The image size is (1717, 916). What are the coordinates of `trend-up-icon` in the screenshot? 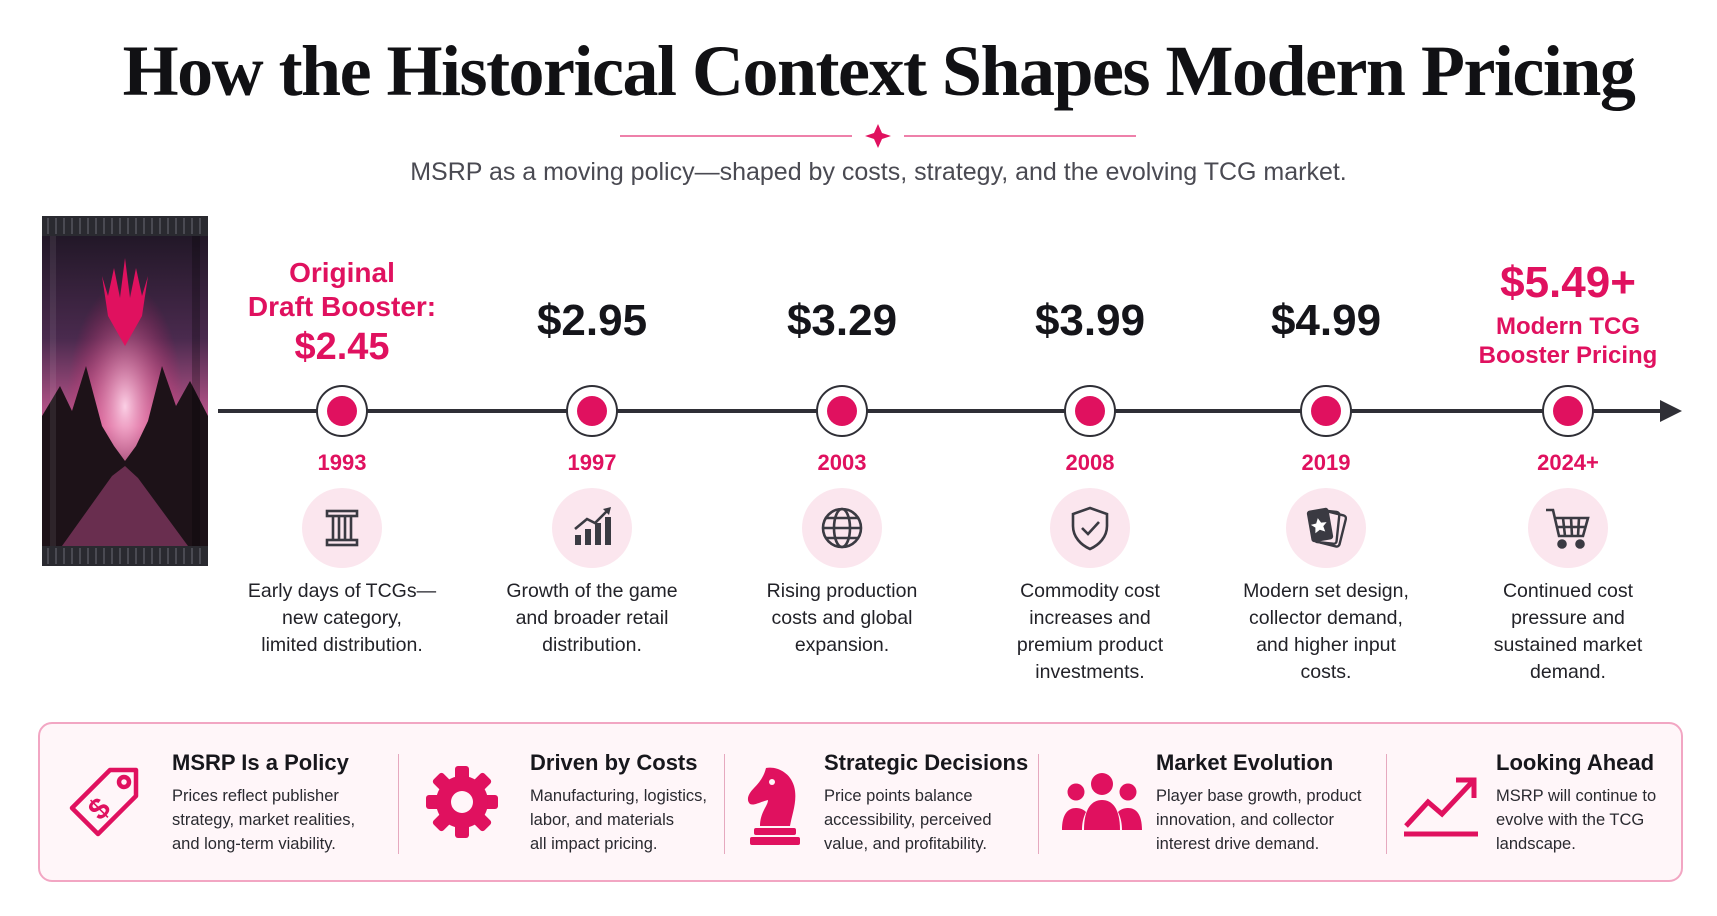 It's located at (1441, 807).